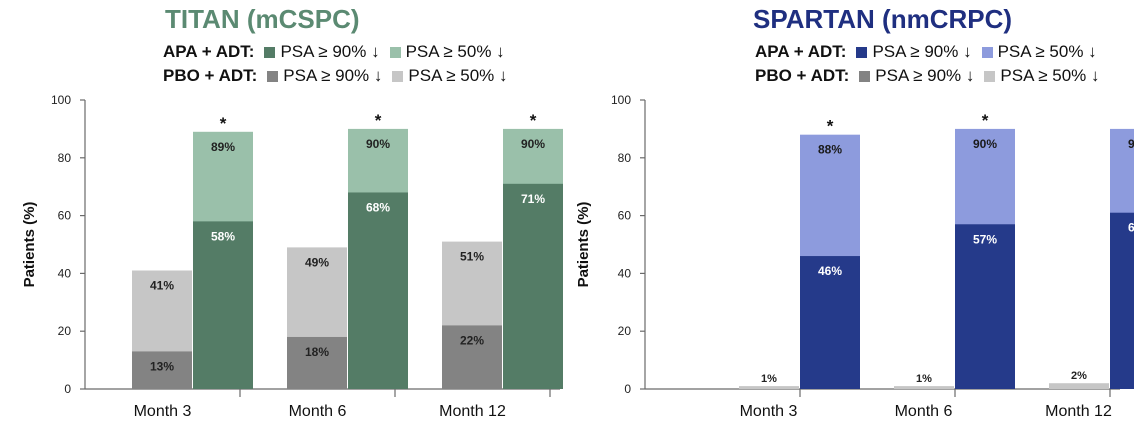 This screenshot has width=1134, height=426. What do you see at coordinates (472, 257) in the screenshot?
I see `data-label: 51%` at bounding box center [472, 257].